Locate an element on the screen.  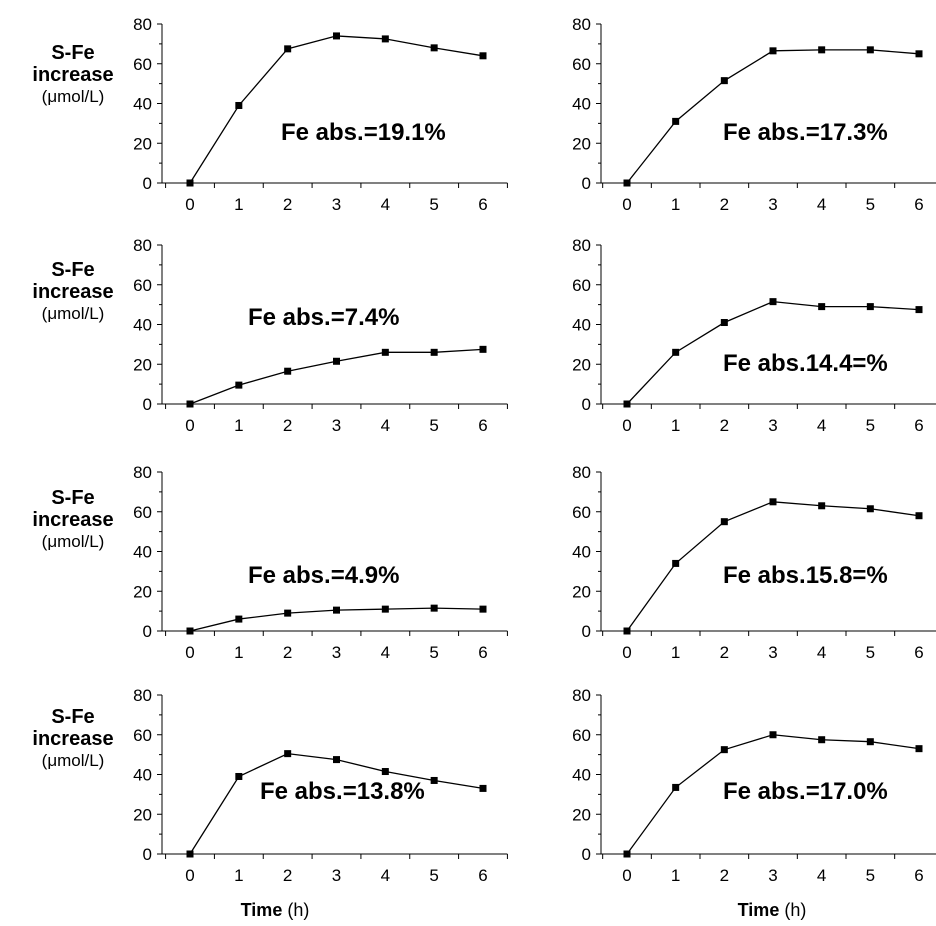
chart-panel-2: 0 20 40 60 80 0 1 2 3 4 5 6 Fe abs.=17.3% is located at coordinates (754, 114).